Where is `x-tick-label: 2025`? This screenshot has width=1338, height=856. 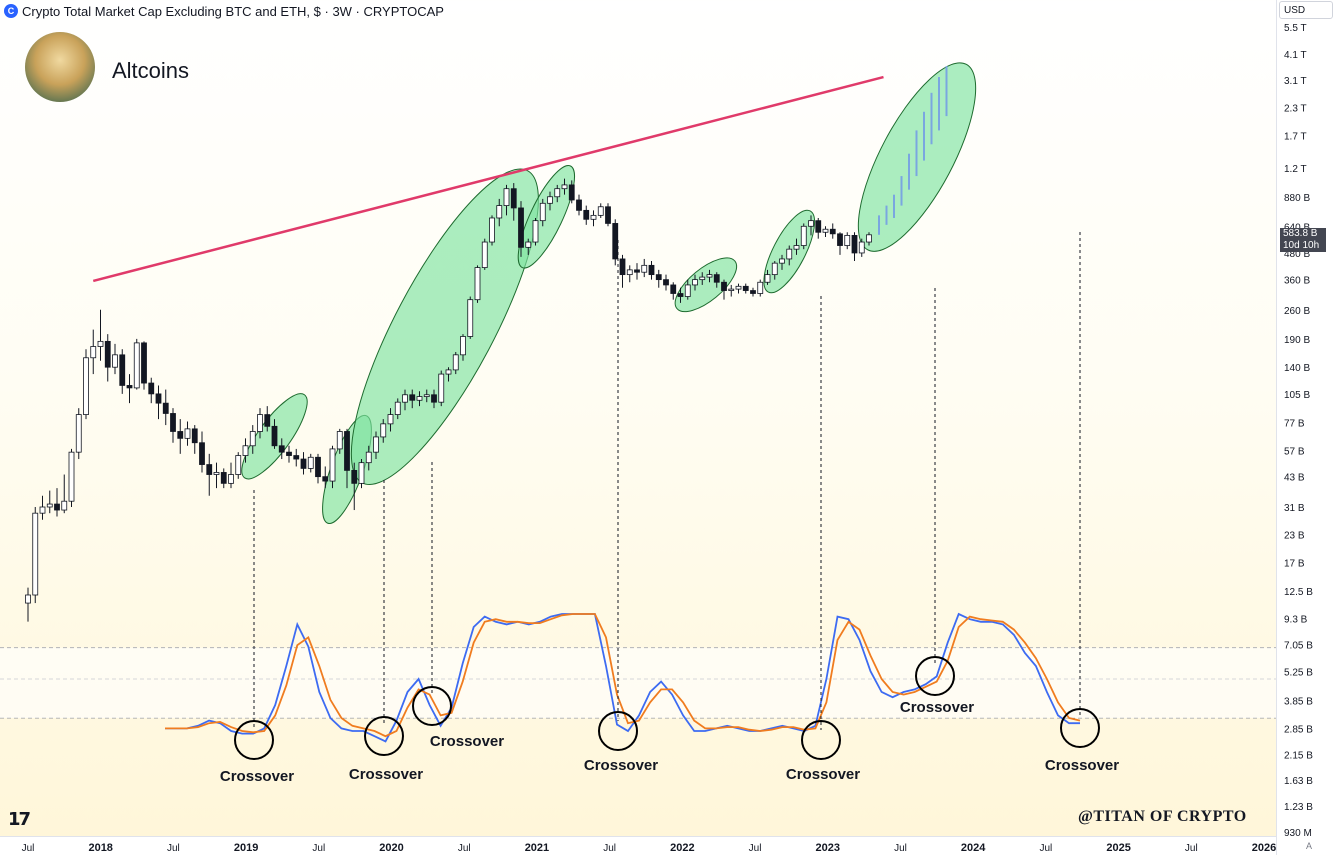
x-tick-label: 2025 is located at coordinates (1118, 848).